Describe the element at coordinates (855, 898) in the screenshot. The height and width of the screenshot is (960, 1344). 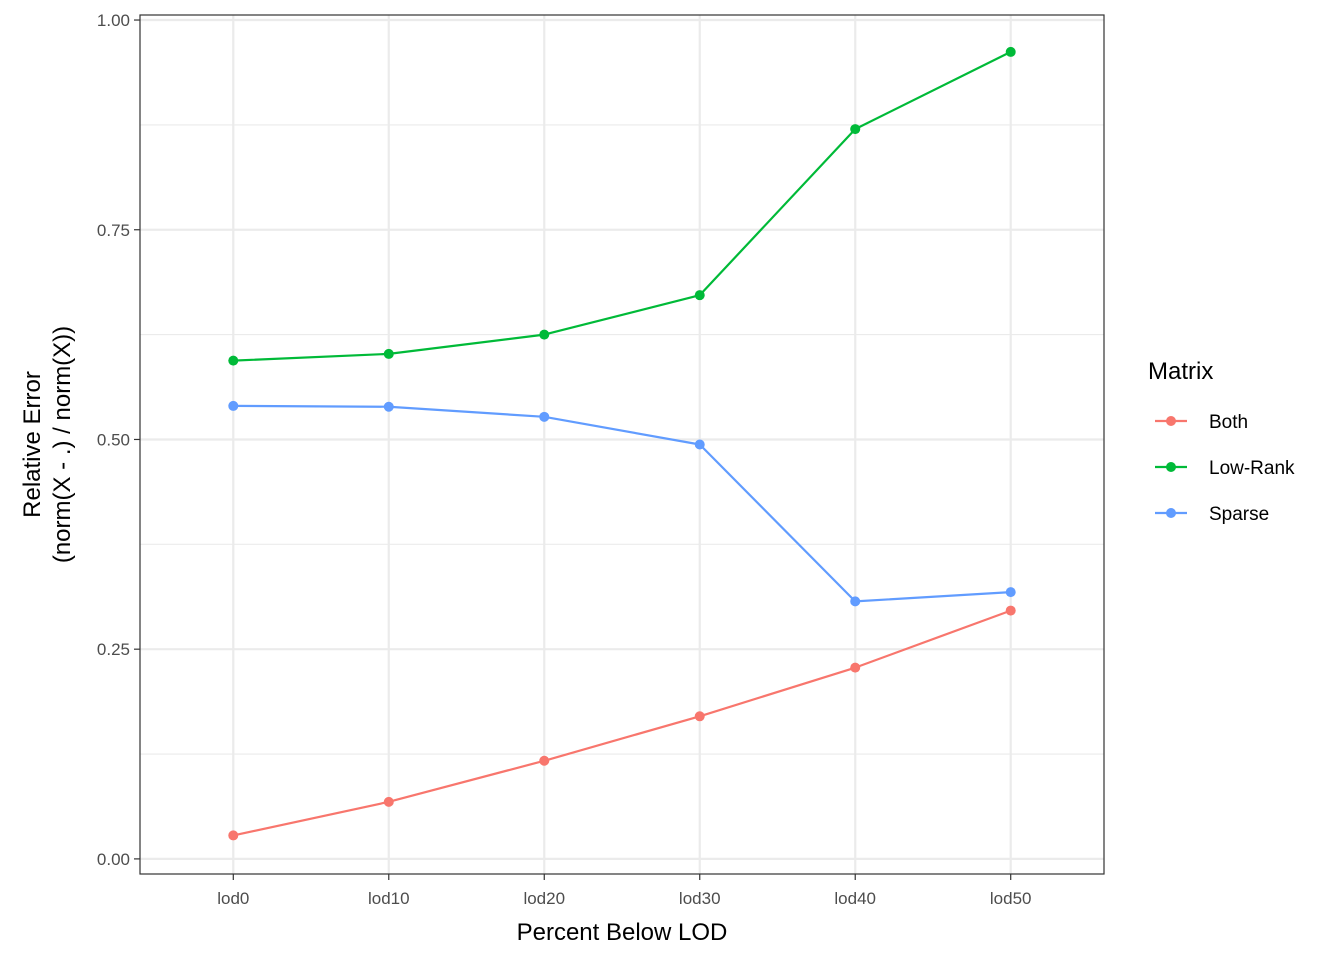
I see `x-tick-label: lod40` at that location.